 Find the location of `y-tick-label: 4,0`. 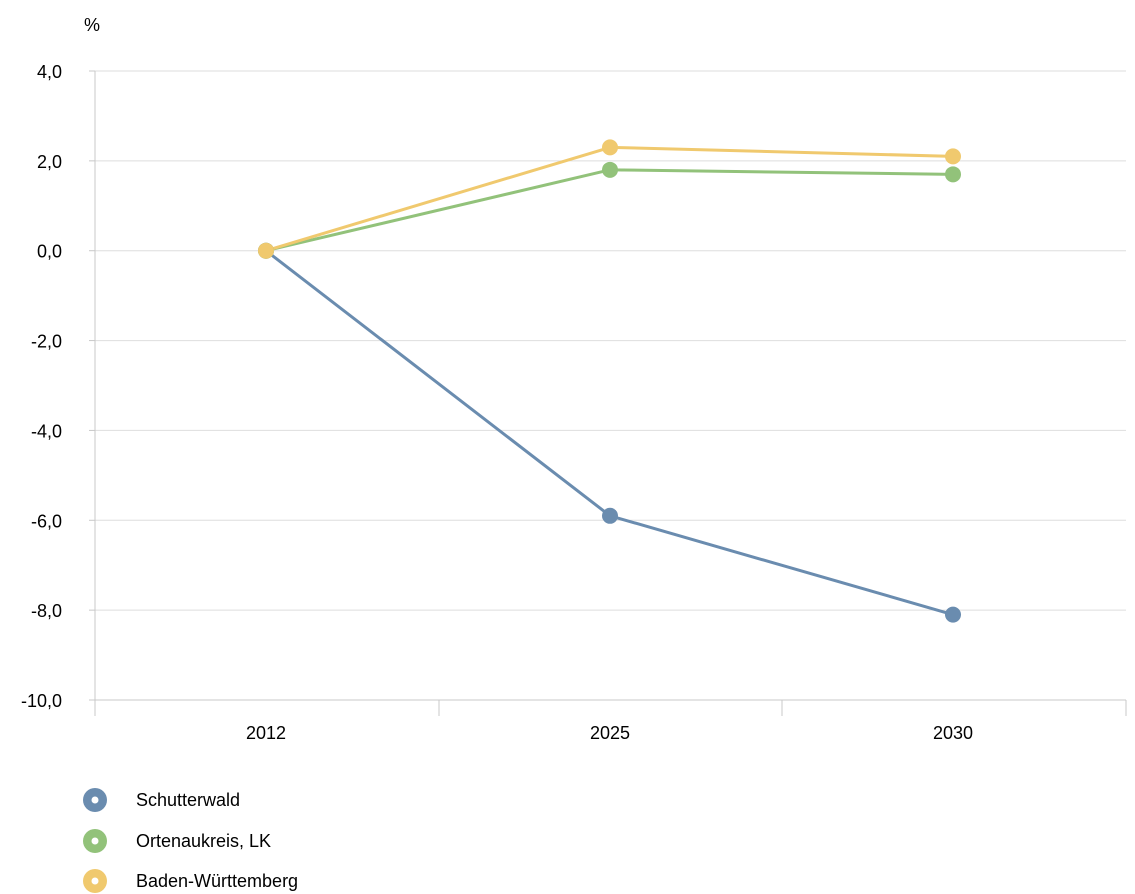

y-tick-label: 4,0 is located at coordinates (49, 72).